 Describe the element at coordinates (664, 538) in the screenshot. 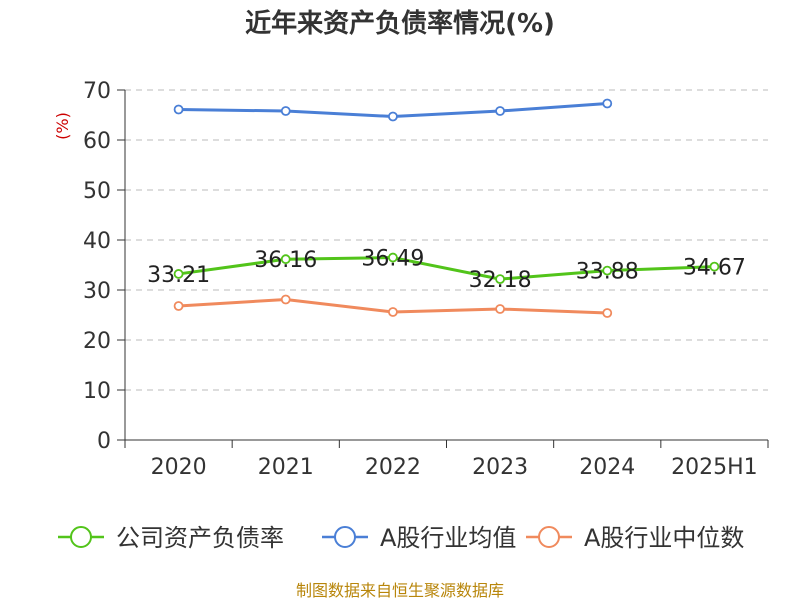

I see `legend-label: A股行业中位数` at that location.